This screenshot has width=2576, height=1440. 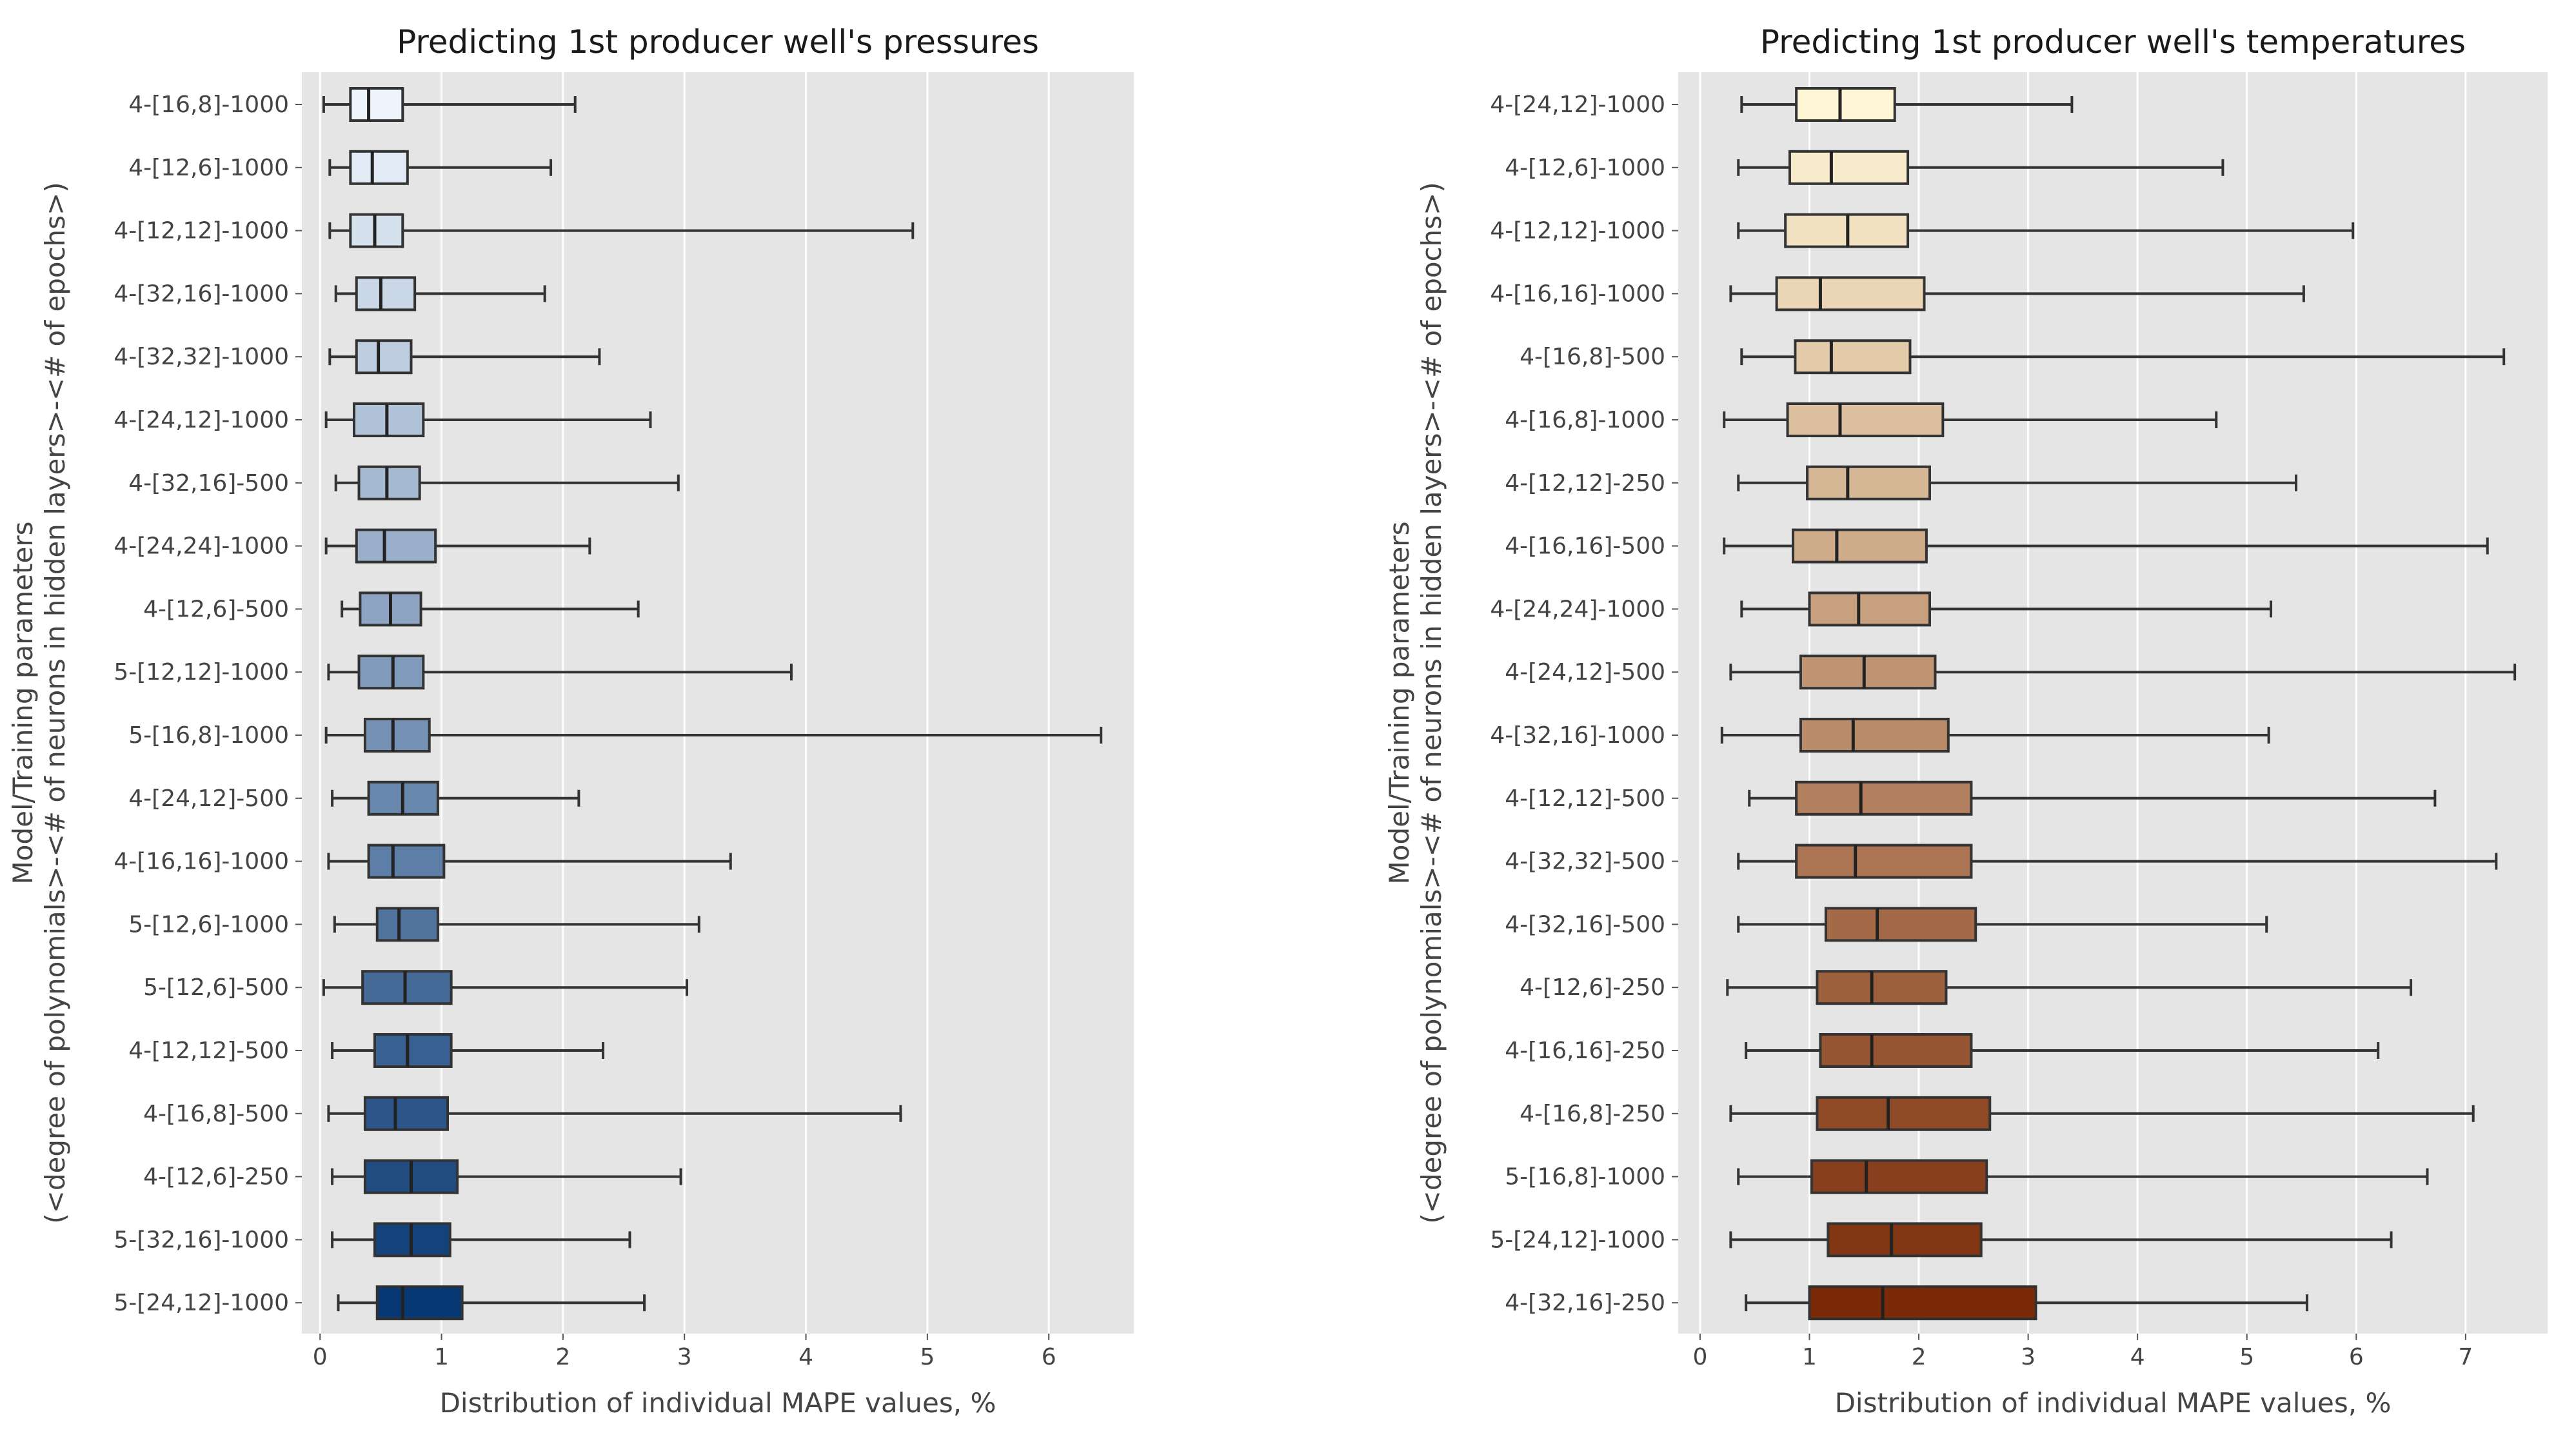 What do you see at coordinates (1049, 1357) in the screenshot?
I see `x-tick-label: 6` at bounding box center [1049, 1357].